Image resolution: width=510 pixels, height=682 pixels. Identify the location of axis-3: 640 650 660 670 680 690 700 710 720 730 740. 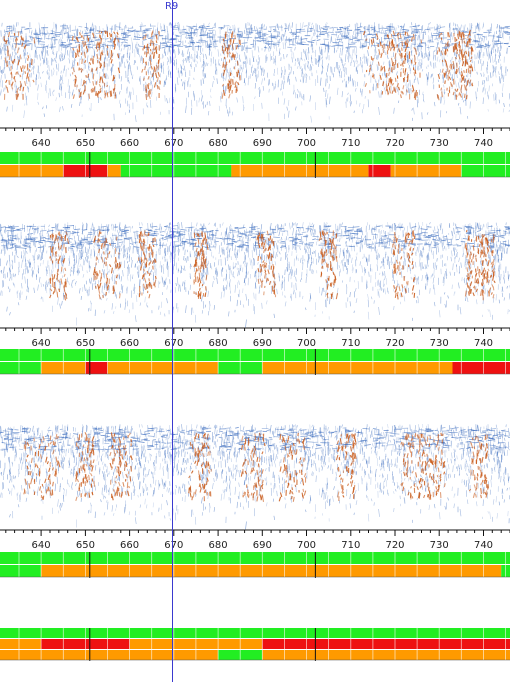
(255, 540).